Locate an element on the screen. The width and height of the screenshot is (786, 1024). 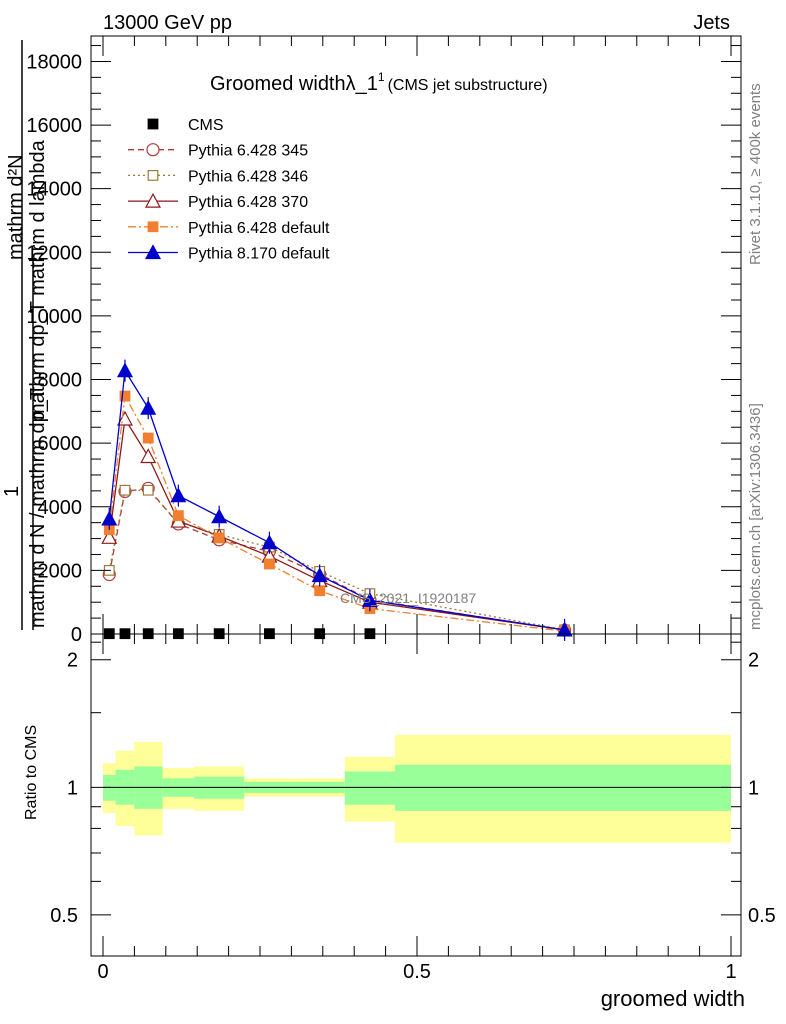
legend-item: Pythia 6.428 346 is located at coordinates (218, 176).